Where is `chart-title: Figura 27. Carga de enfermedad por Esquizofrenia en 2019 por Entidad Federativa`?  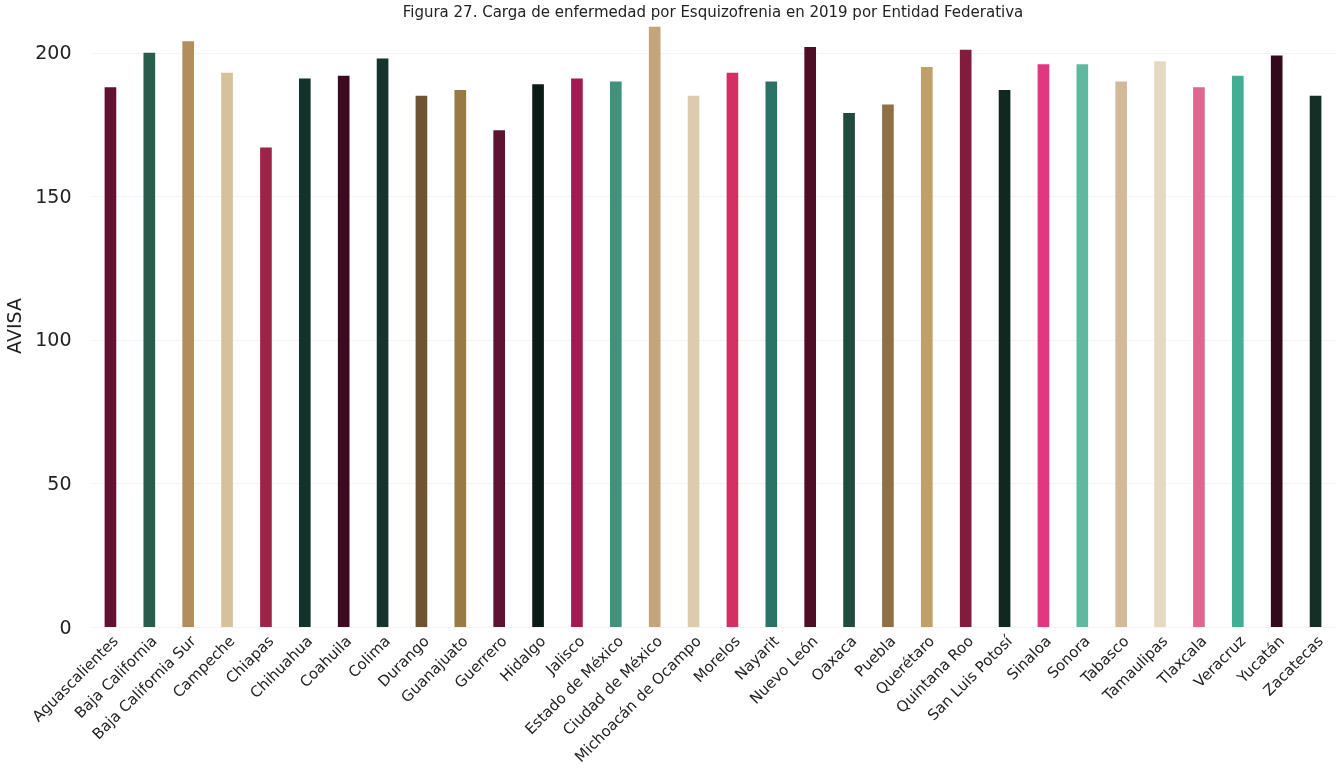
chart-title: Figura 27. Carga de enfermedad por Esquizofrenia en 2019 por Entidad Federativa is located at coordinates (713, 12).